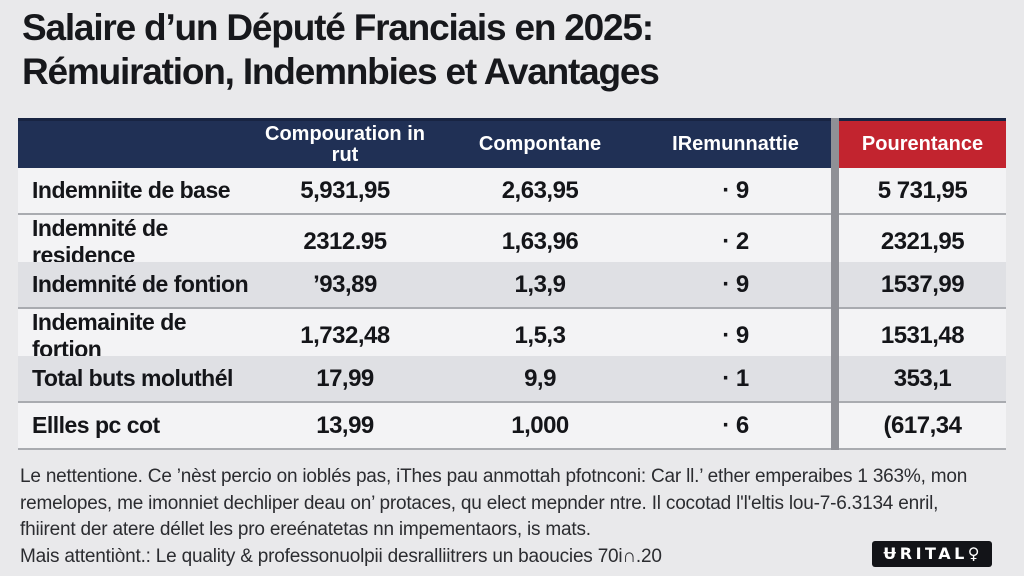 This screenshot has height=576, width=1024. What do you see at coordinates (922, 379) in the screenshot?
I see `cell-pourcentance: 353,1` at bounding box center [922, 379].